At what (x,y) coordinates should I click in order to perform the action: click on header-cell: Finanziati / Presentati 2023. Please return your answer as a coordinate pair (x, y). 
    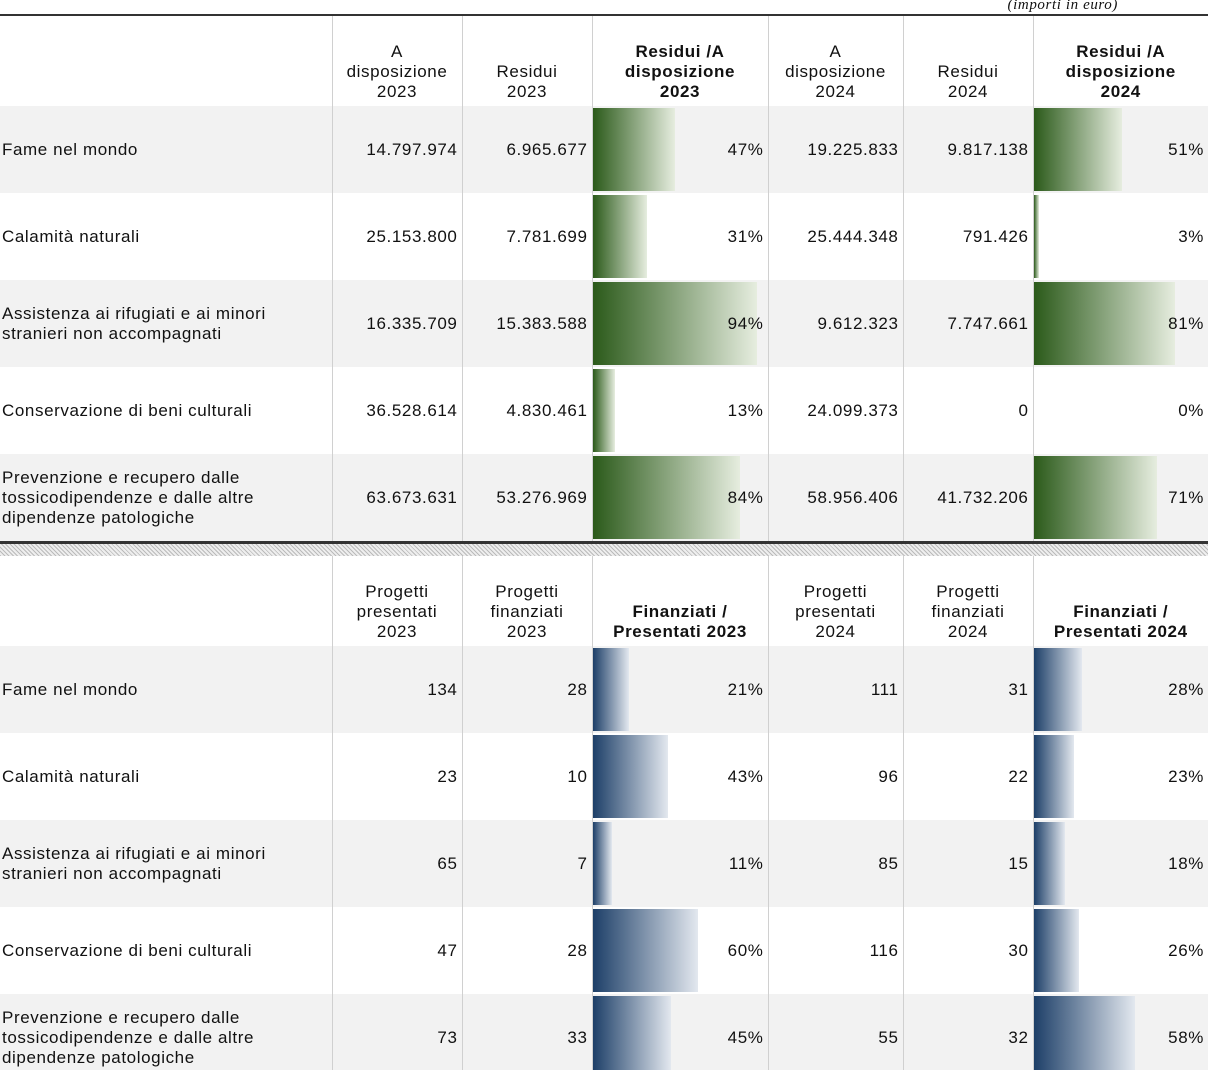
    Looking at the image, I should click on (680, 601).